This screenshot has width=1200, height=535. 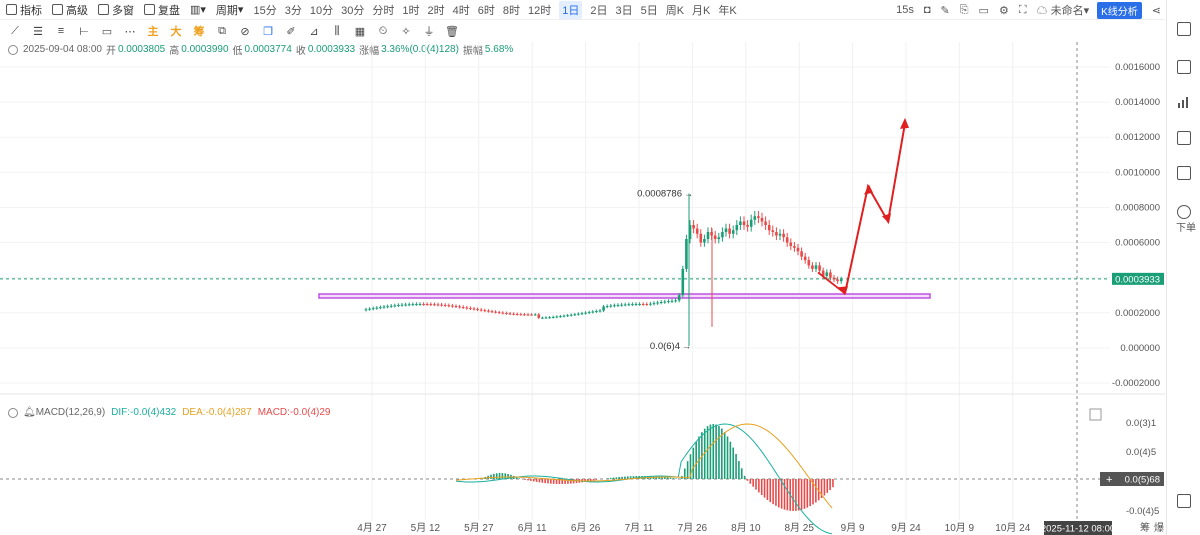 What do you see at coordinates (624, 10) in the screenshot?
I see `period-option: 3日` at bounding box center [624, 10].